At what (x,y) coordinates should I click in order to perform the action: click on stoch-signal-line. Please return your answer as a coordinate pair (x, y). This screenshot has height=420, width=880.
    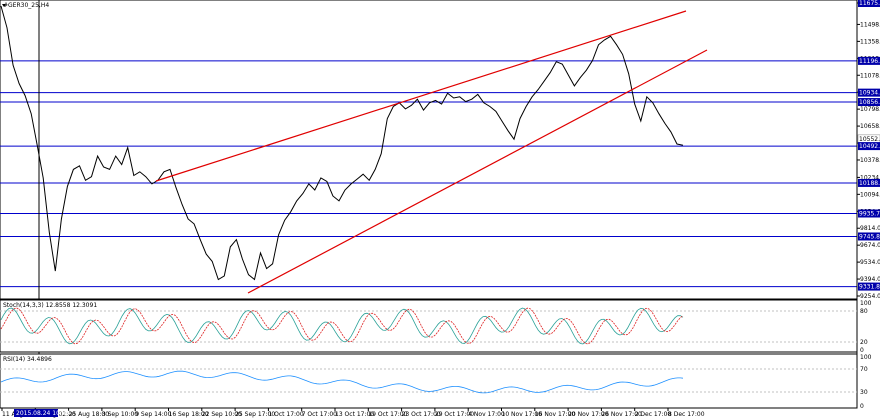
    Looking at the image, I should click on (342, 326).